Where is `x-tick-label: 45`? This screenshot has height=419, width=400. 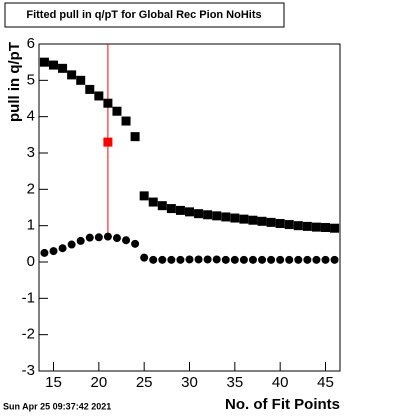 x-tick-label: 45 is located at coordinates (325, 382).